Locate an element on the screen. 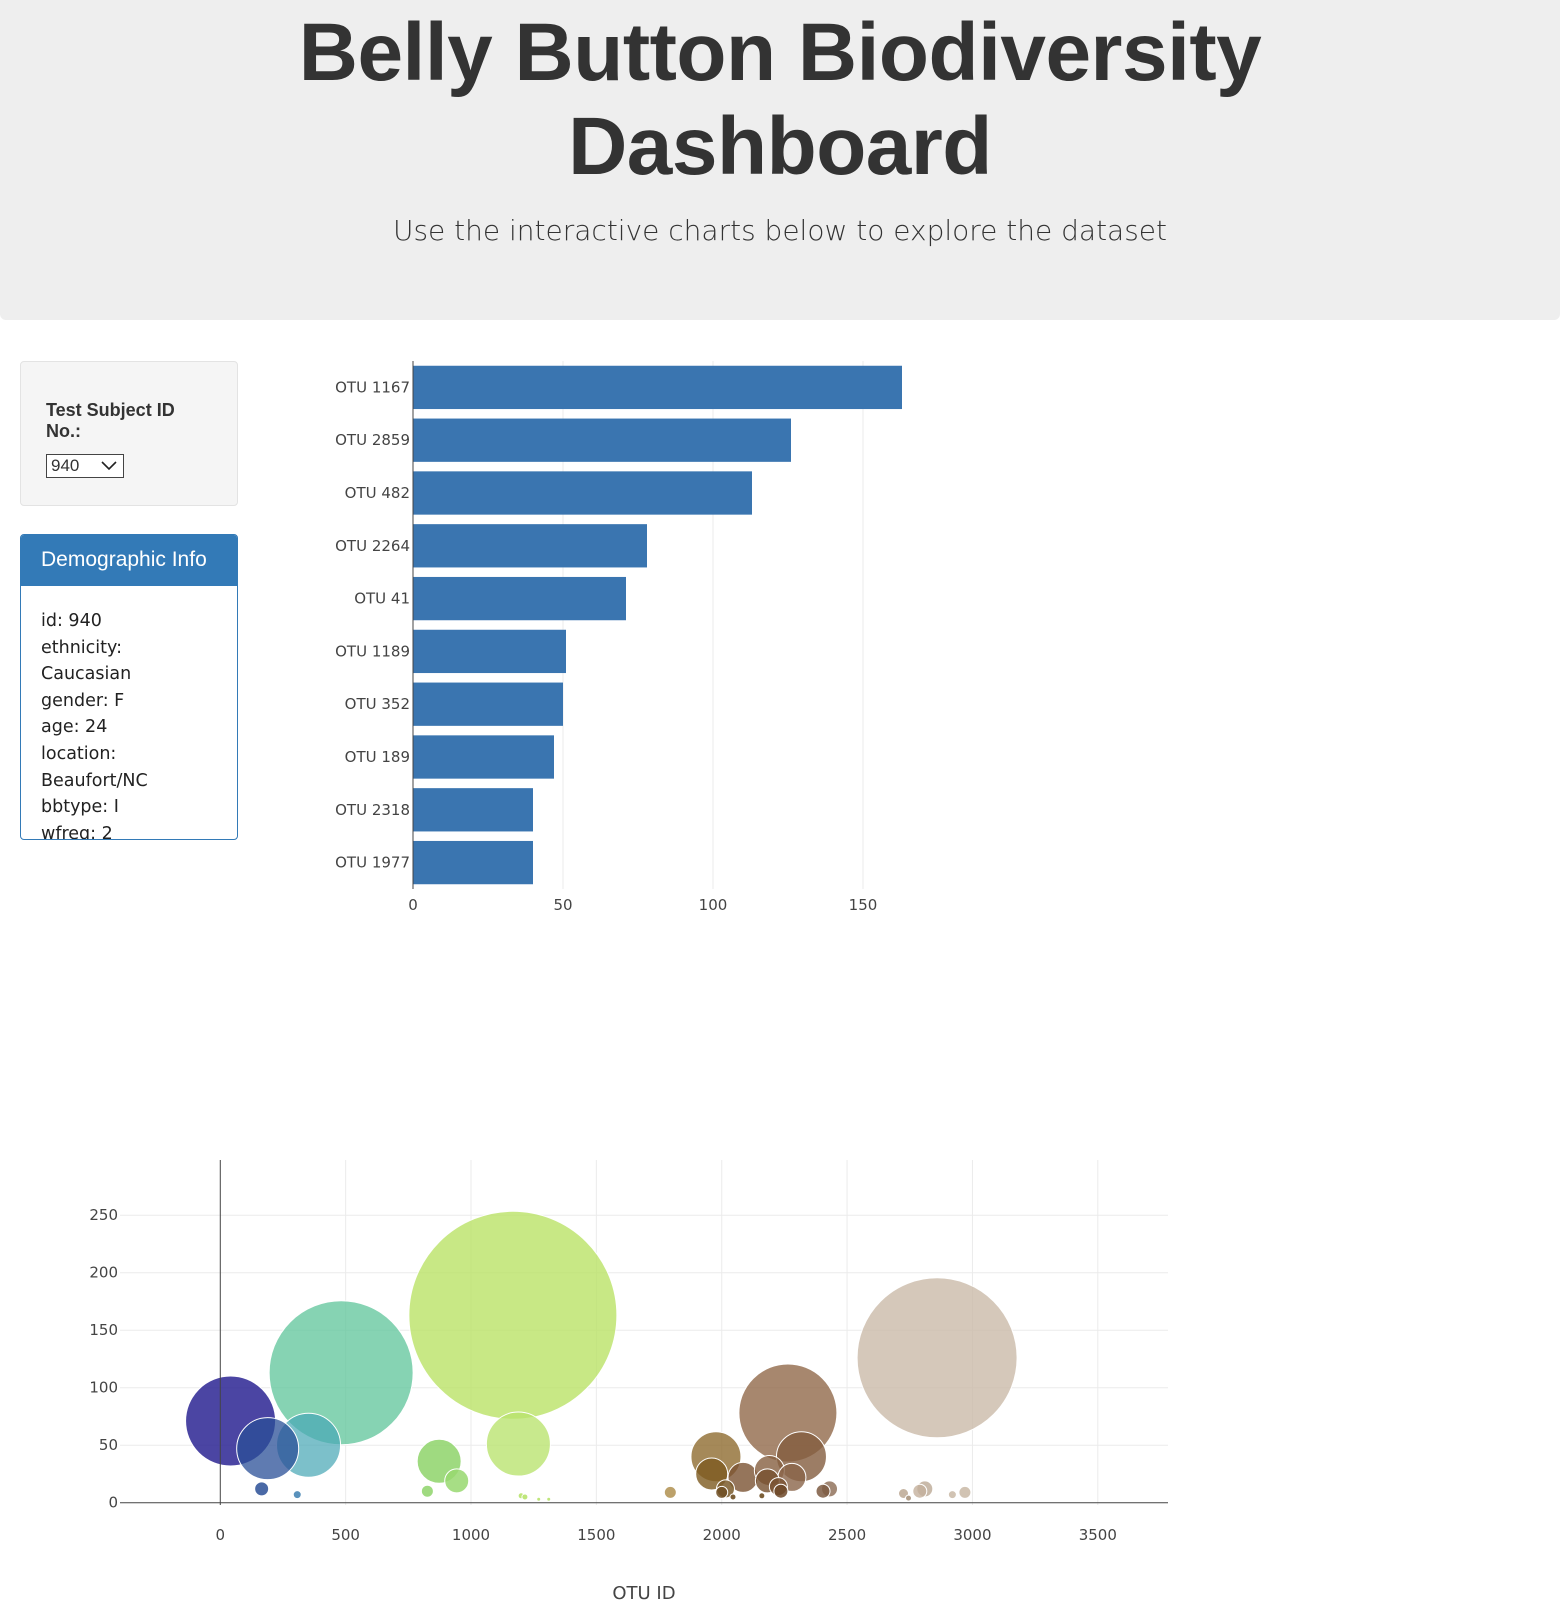 The height and width of the screenshot is (1618, 1565). bubble-y-tick-label: 100 is located at coordinates (103, 1388).